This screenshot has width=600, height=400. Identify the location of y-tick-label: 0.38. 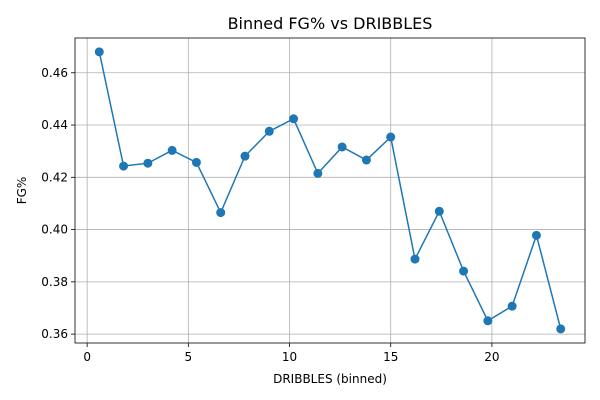
(54, 282).